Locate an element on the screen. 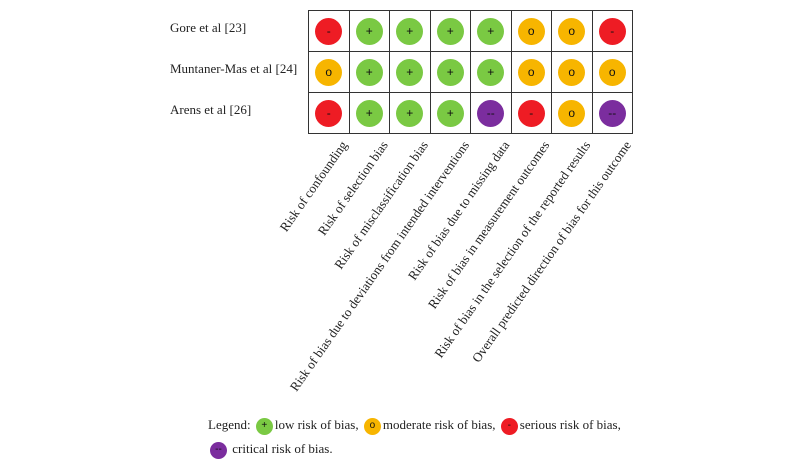  legend-moderate-label: moderate risk of bias, is located at coordinates (439, 424).